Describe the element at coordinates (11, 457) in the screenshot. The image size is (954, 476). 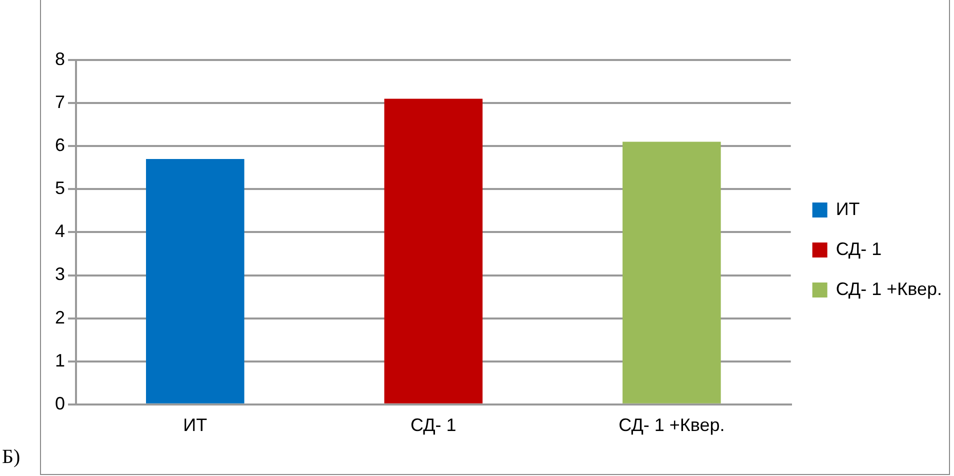
I see `text: Б)` at that location.